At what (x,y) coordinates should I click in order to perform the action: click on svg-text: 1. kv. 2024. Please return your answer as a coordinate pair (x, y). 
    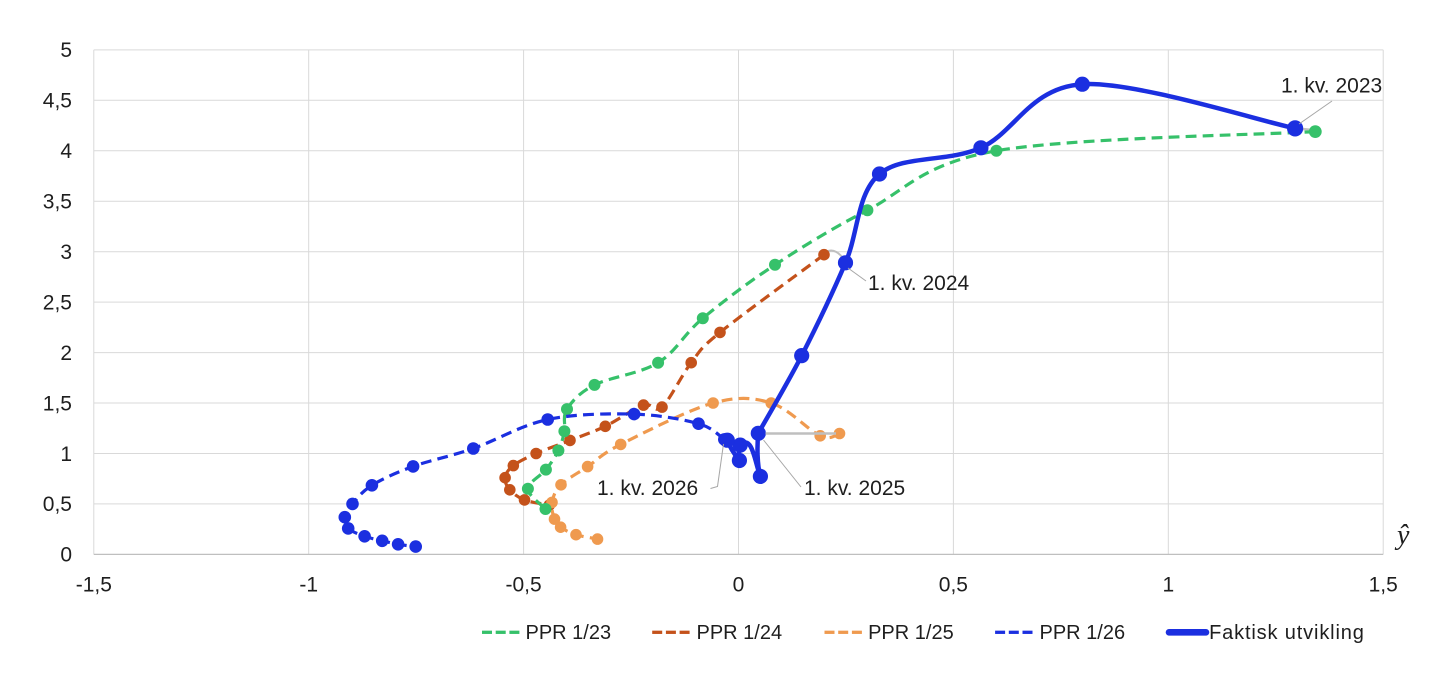
    Looking at the image, I should click on (918, 283).